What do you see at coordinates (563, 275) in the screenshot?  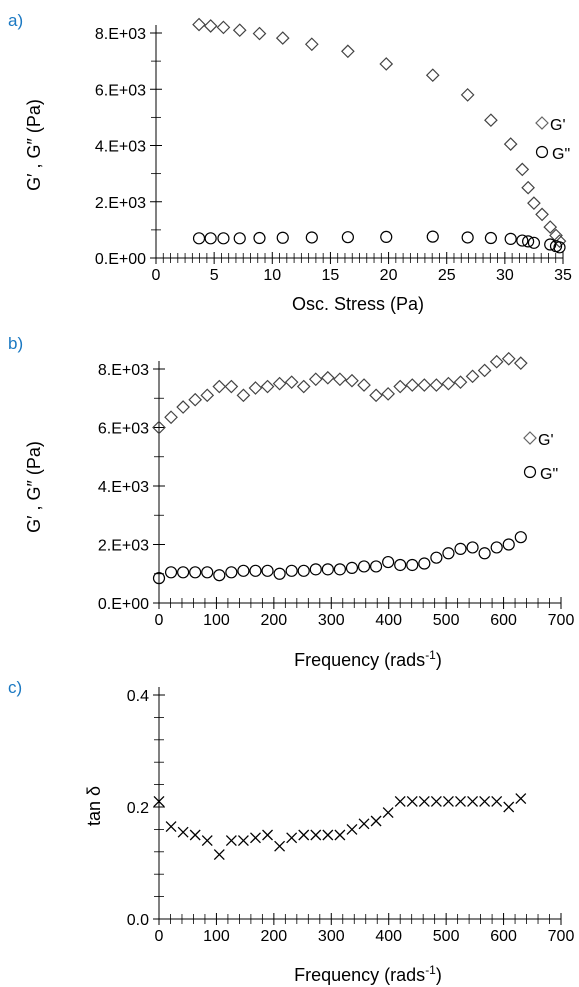 I see `panel-a-x-tick-label: 35` at bounding box center [563, 275].